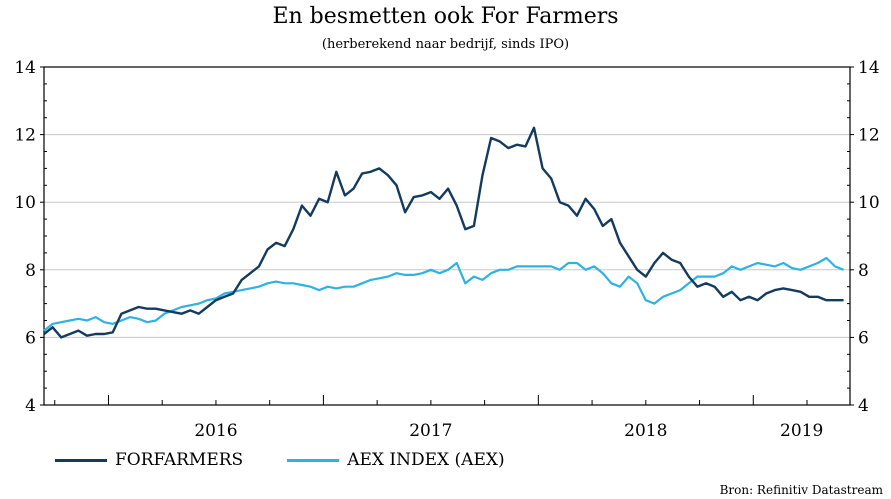 This screenshot has width=891, height=499. Describe the element at coordinates (863, 271) in the screenshot. I see `y-tick-label-right: 8` at that location.